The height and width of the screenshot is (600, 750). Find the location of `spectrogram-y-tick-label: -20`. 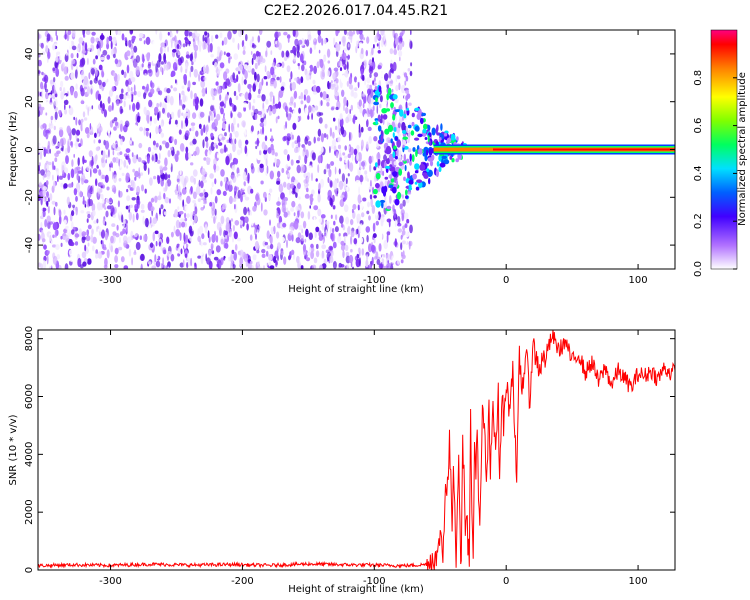

spectrogram-y-tick-label: -20 is located at coordinates (29, 197).